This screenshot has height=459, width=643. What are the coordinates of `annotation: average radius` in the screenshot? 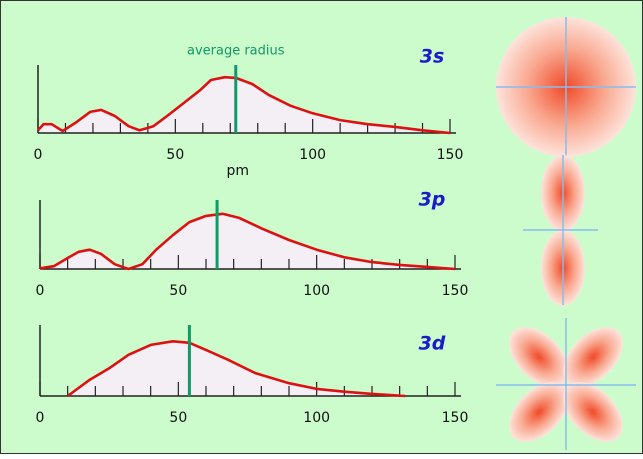 It's located at (236, 51).